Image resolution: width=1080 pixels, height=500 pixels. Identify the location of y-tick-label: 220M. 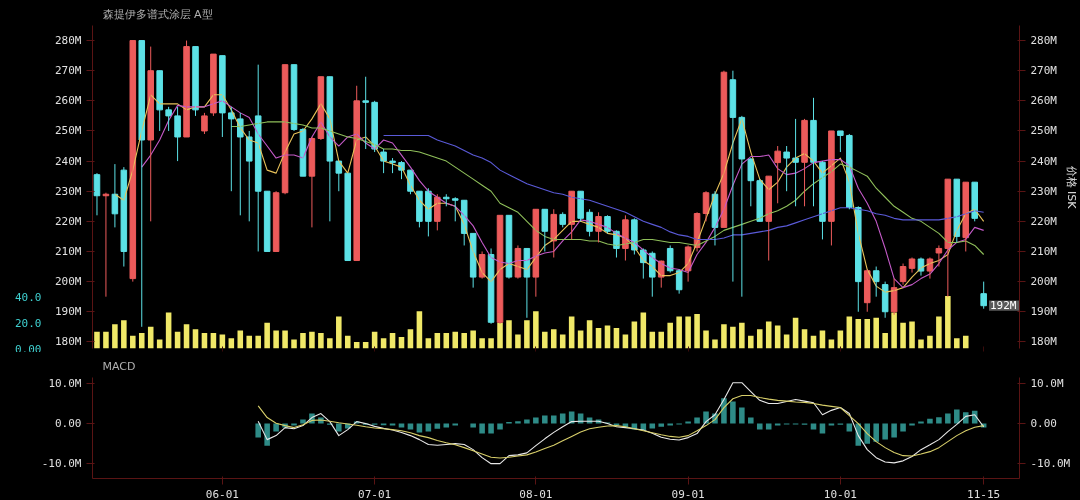
(68, 221).